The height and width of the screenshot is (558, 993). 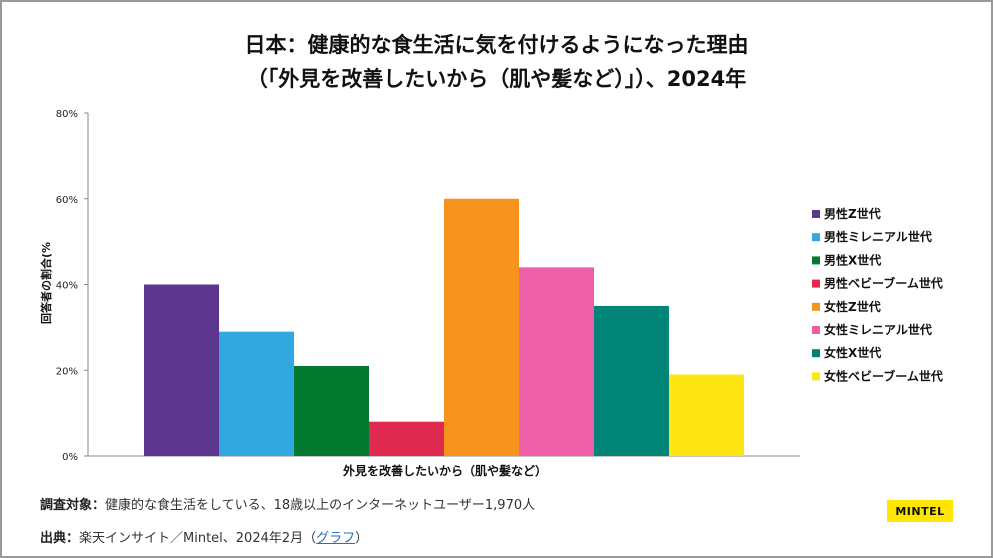 I want to click on legend-label: 女性X世代, so click(x=852, y=352).